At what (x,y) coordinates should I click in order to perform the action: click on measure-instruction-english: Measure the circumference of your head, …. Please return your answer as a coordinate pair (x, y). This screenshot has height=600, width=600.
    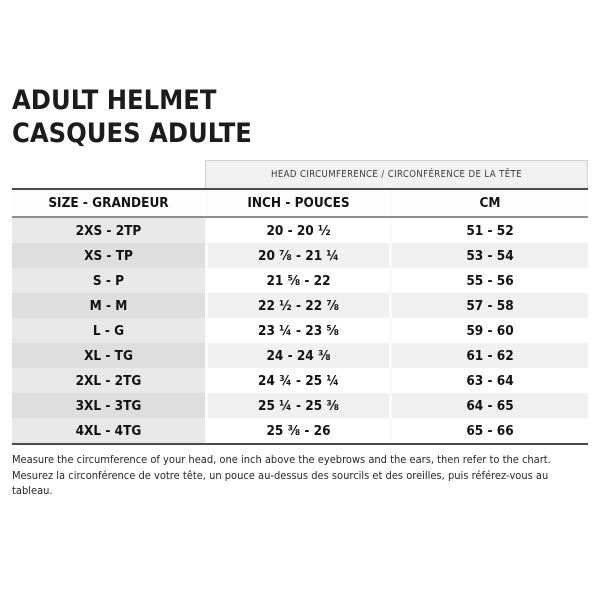
    Looking at the image, I should click on (281, 459).